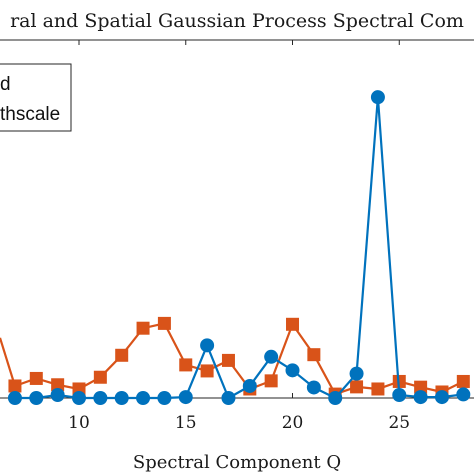  Describe the element at coordinates (399, 423) in the screenshot. I see `x-tick-label: 25` at that location.